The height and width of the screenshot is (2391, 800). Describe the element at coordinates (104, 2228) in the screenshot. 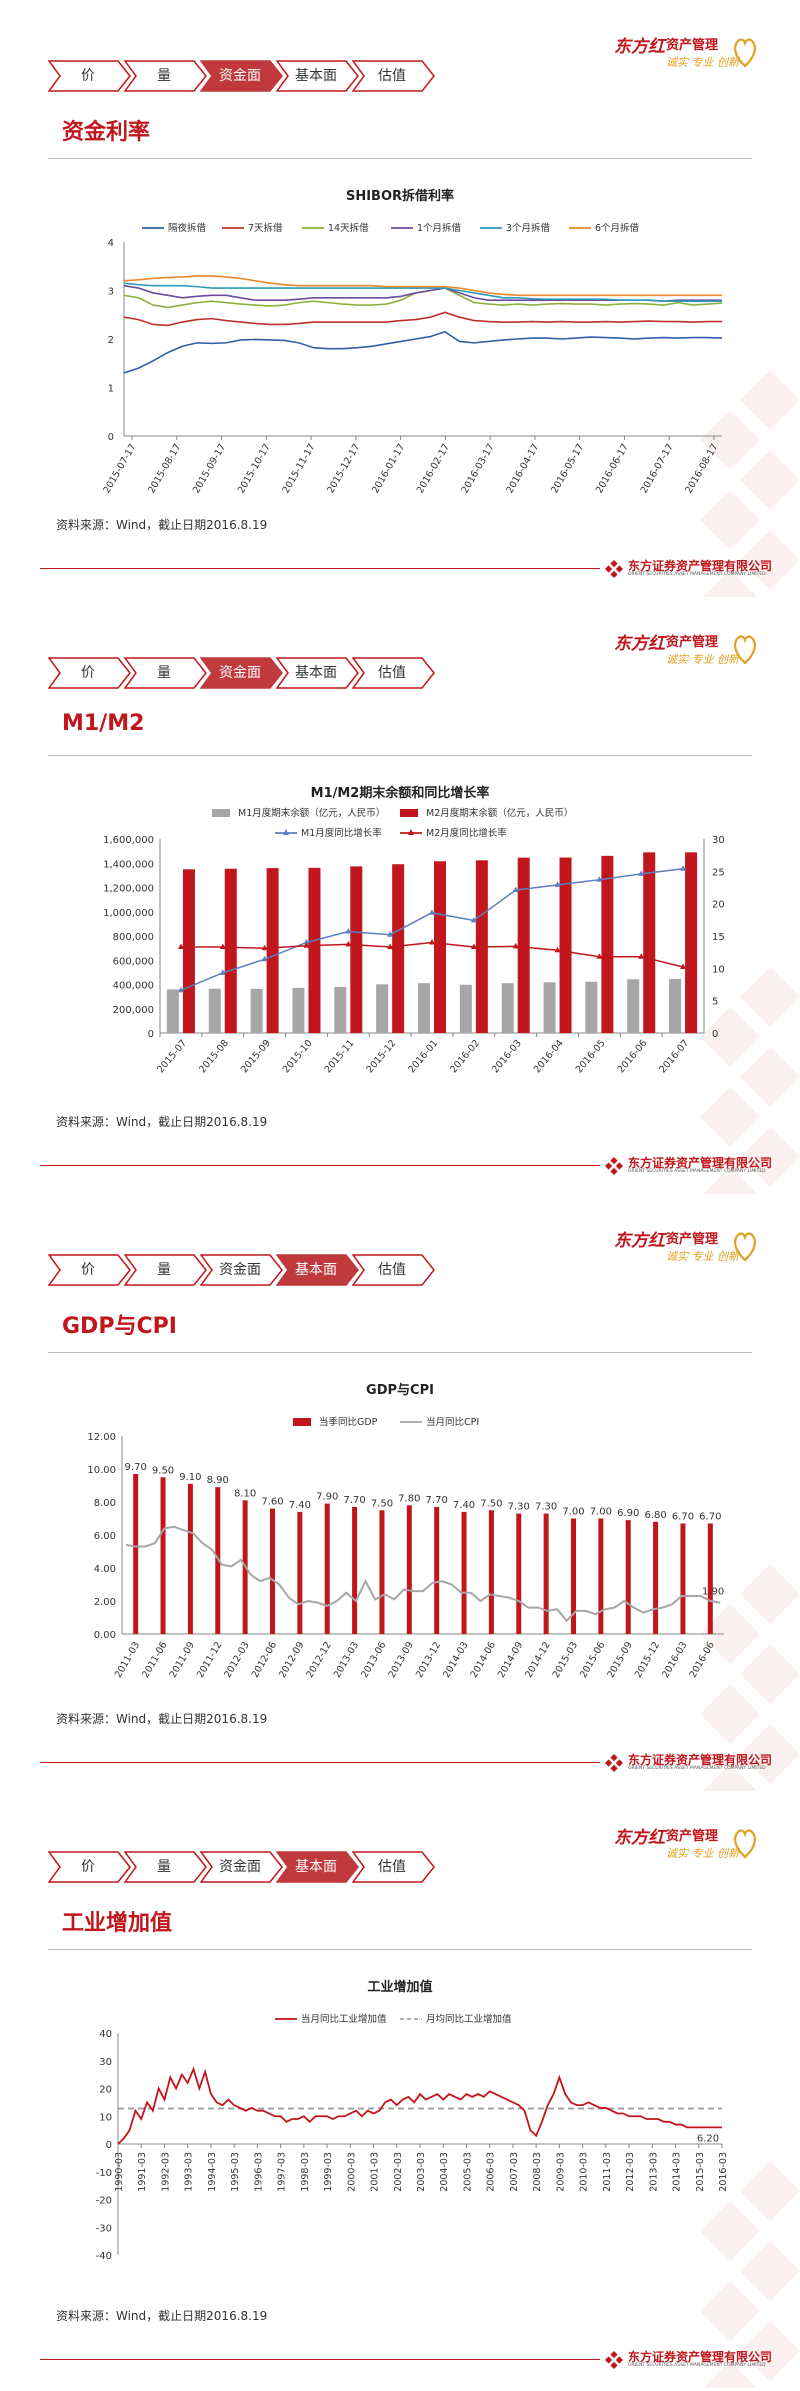

I see `y-tick-label: -30` at that location.